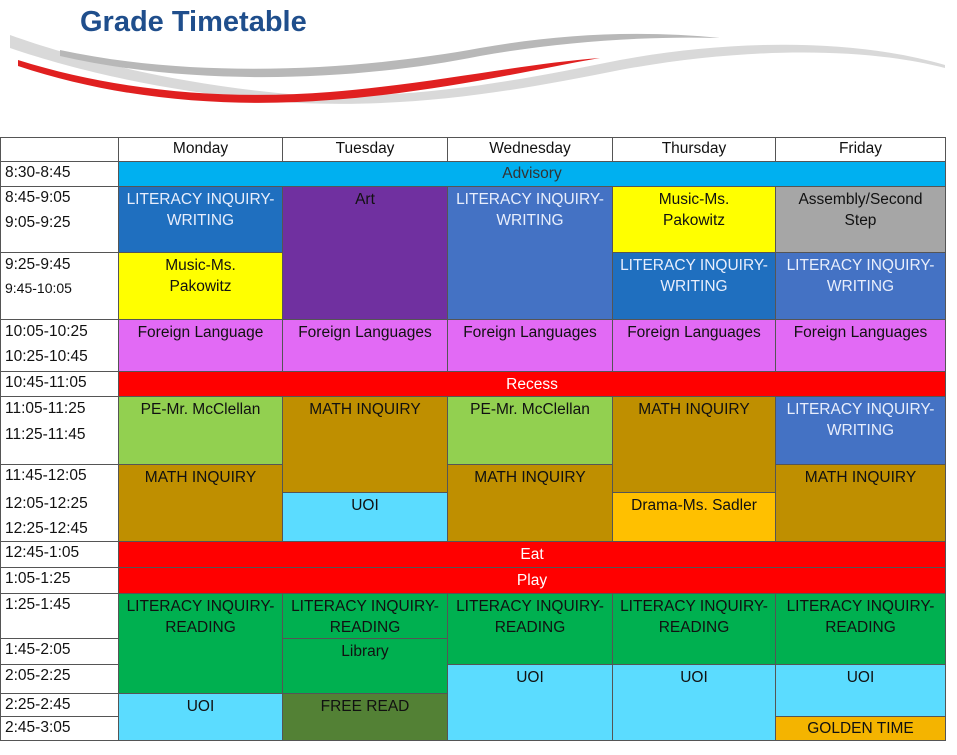  Describe the element at coordinates (46, 356) in the screenshot. I see `time-slot: 10:25-10:45` at that location.